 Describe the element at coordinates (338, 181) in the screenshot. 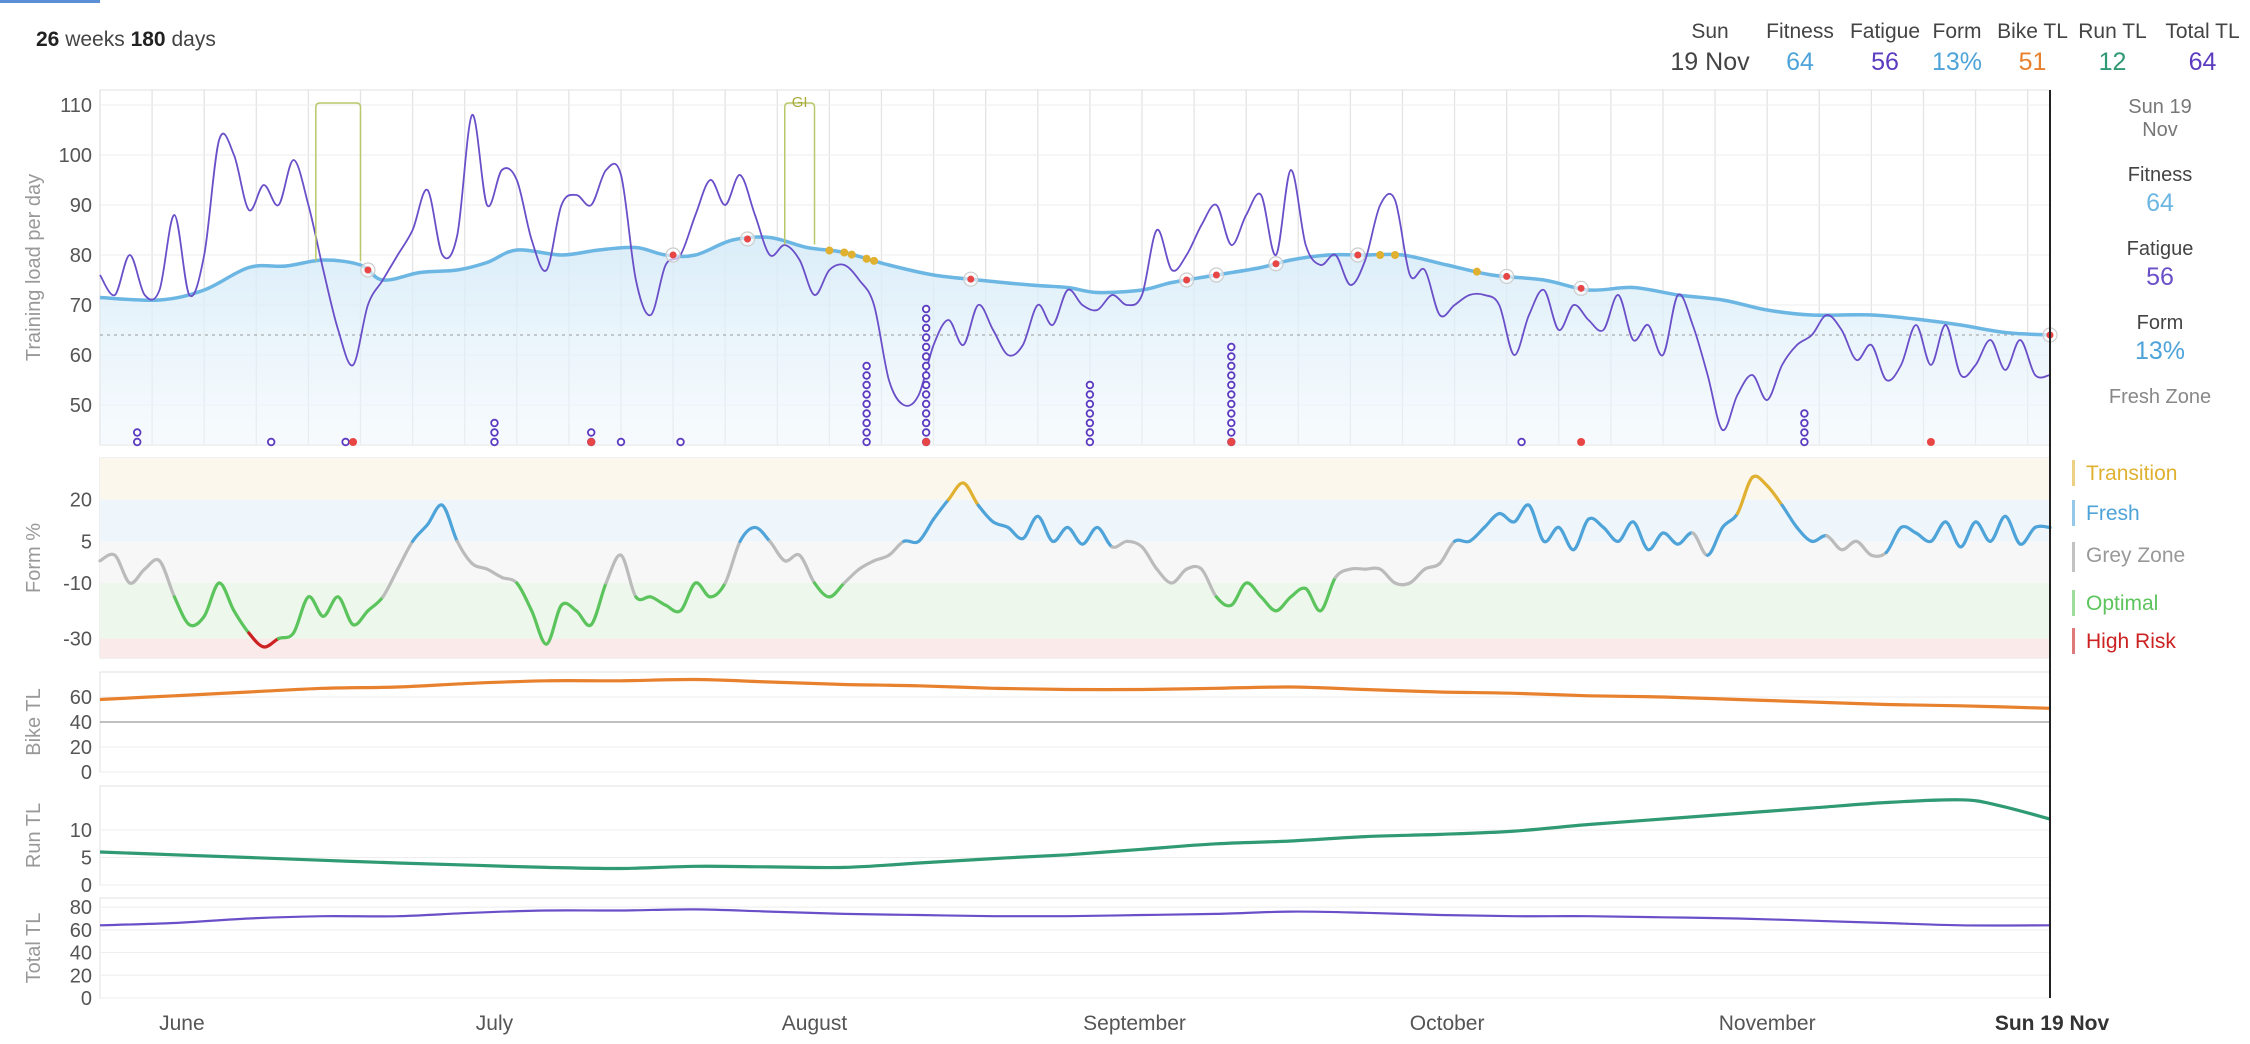

I see `event-bracket` at that location.